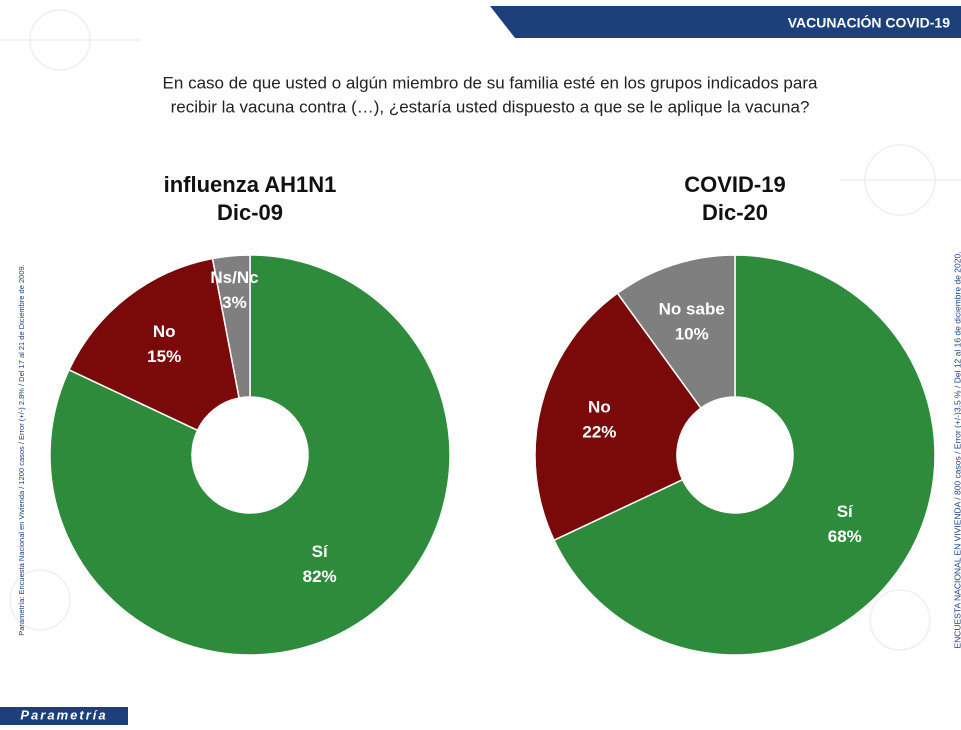 The image size is (961, 730). I want to click on slice-value: 82%, so click(320, 576).